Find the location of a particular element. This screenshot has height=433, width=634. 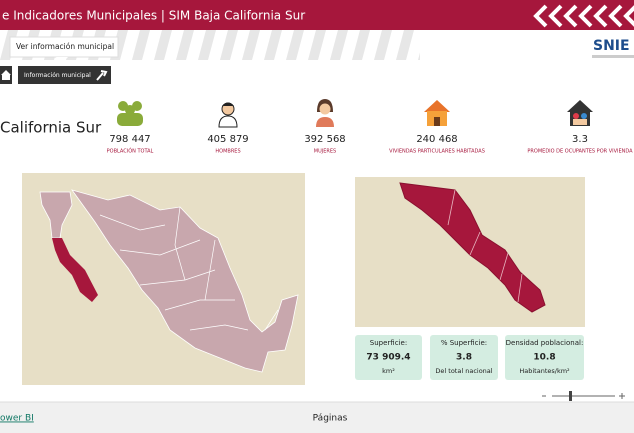

population-icon is located at coordinates (130, 113).